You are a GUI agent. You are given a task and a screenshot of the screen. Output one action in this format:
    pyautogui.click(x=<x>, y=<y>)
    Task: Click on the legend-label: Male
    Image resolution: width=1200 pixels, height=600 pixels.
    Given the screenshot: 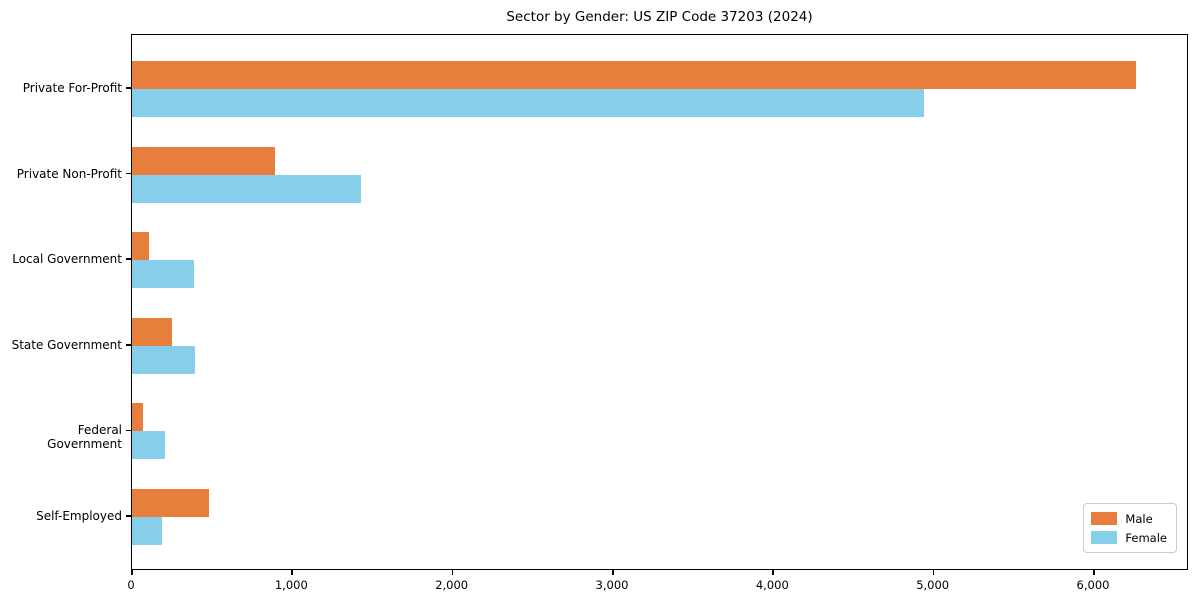 What is the action you would take?
    pyautogui.click(x=1139, y=518)
    